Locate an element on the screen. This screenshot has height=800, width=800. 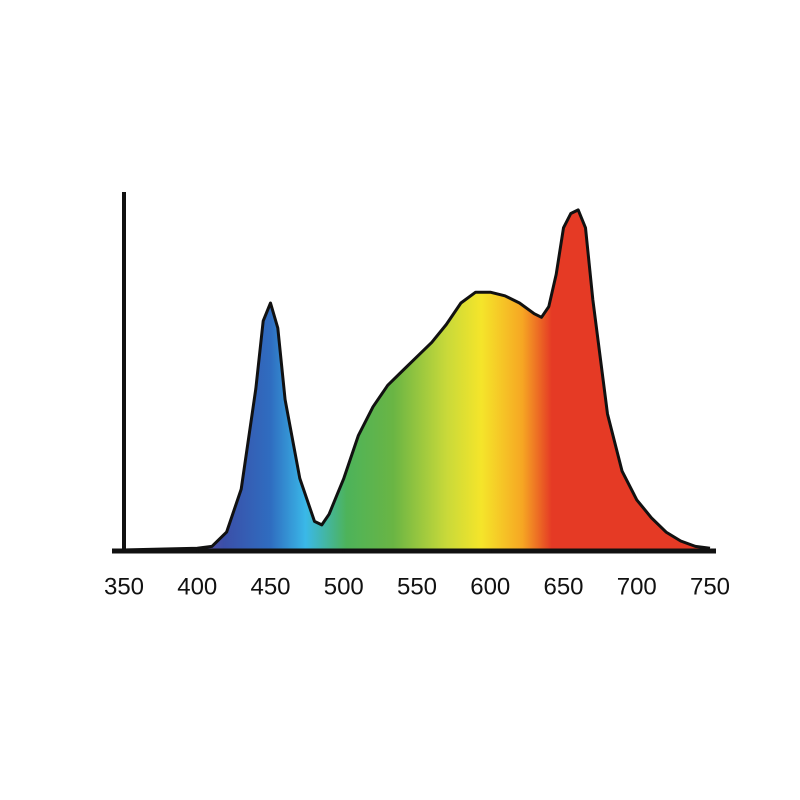
x-tick-label: 450 is located at coordinates (270, 586).